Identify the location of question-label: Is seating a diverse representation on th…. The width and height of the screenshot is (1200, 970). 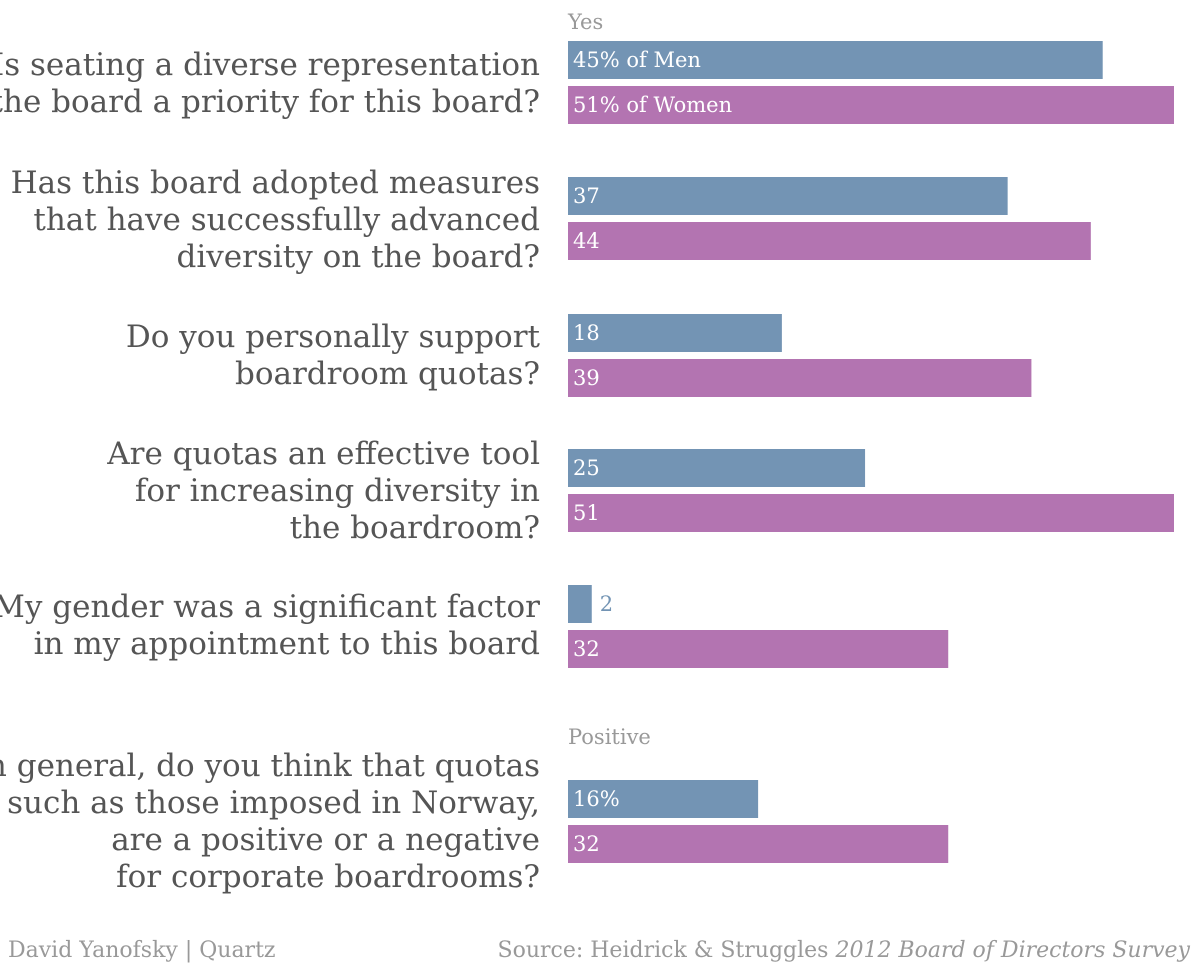
(270, 83).